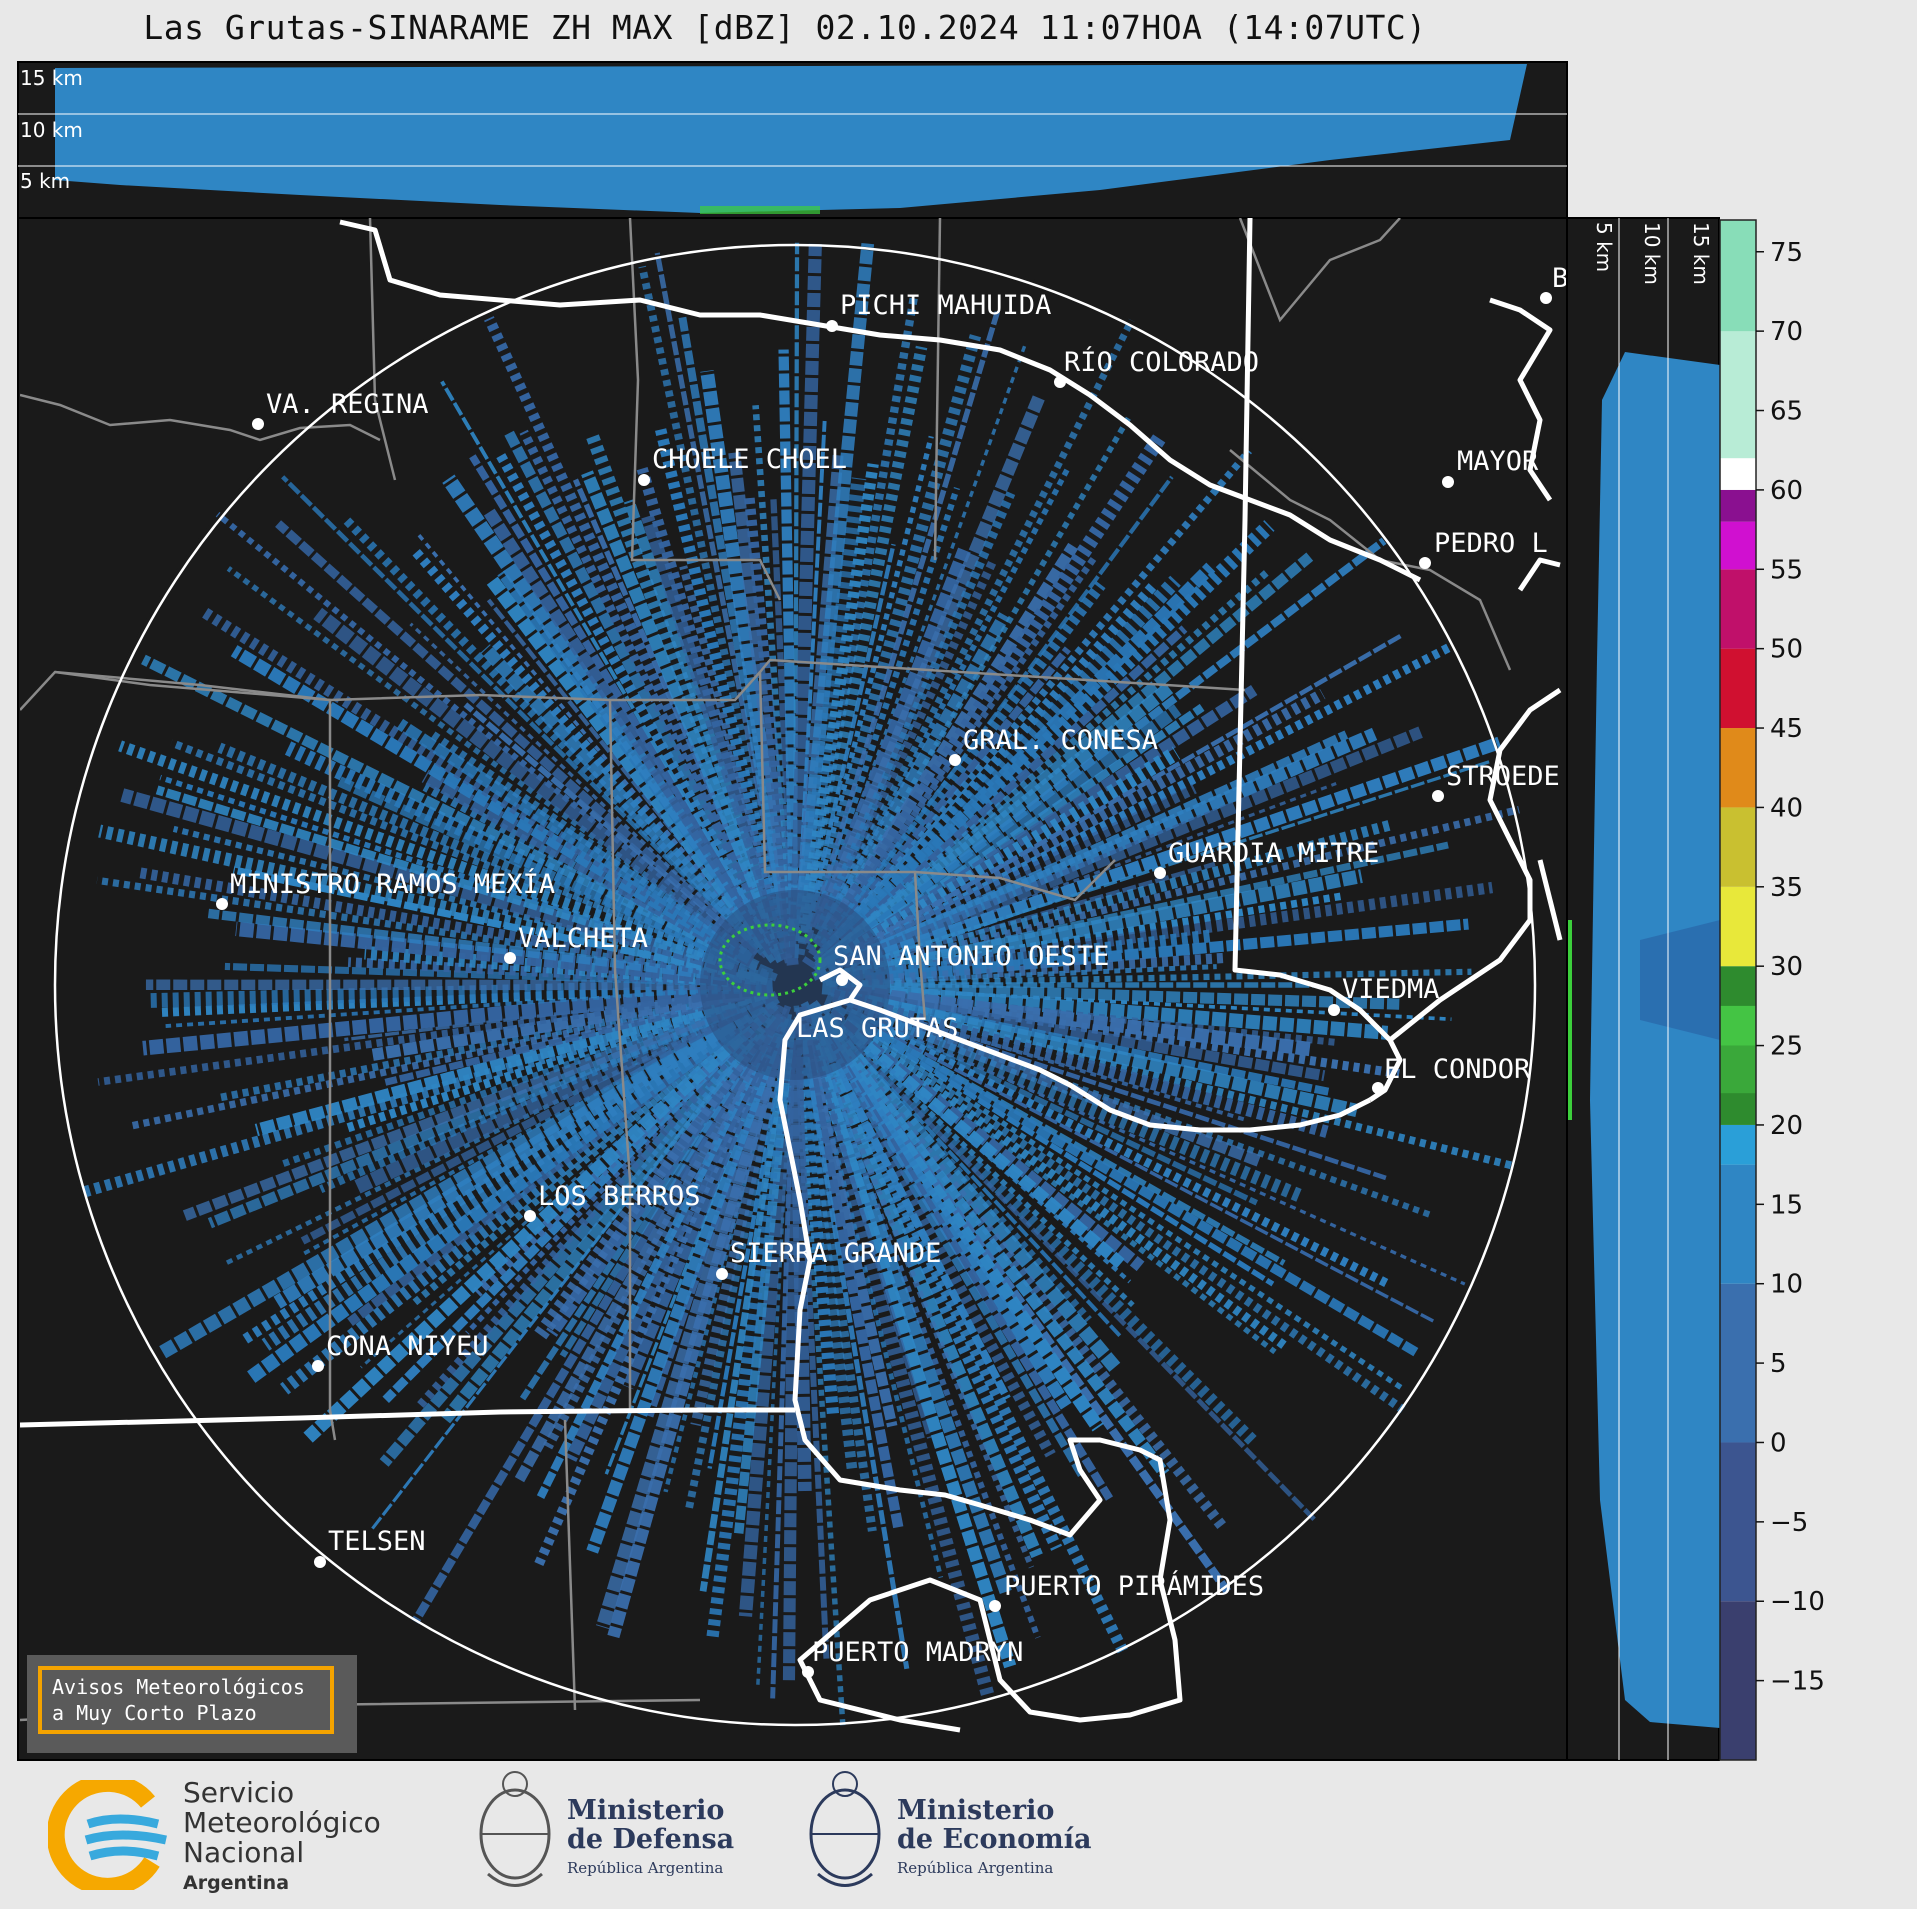 The width and height of the screenshot is (1917, 1909). What do you see at coordinates (236, 1883) in the screenshot?
I see `smn-line-4: Argentina` at bounding box center [236, 1883].